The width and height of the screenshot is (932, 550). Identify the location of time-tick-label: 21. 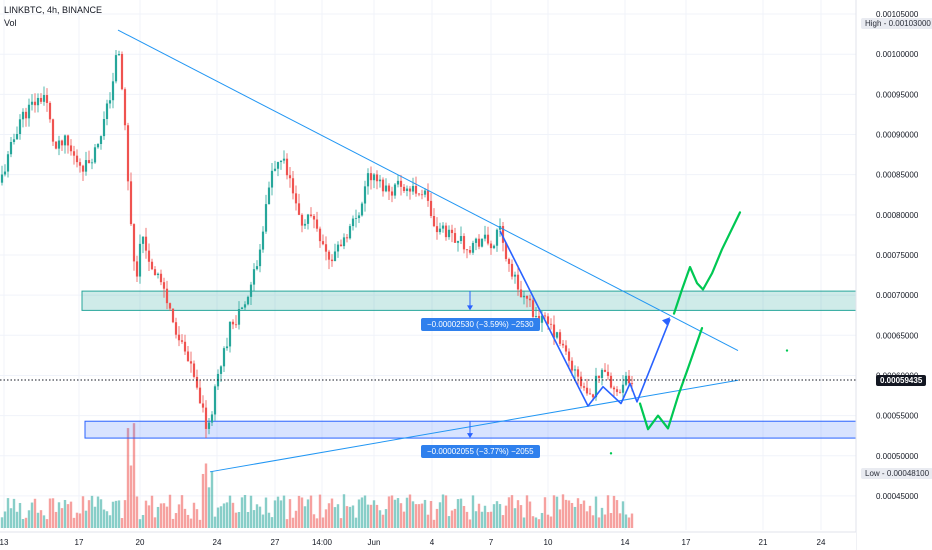
(763, 542).